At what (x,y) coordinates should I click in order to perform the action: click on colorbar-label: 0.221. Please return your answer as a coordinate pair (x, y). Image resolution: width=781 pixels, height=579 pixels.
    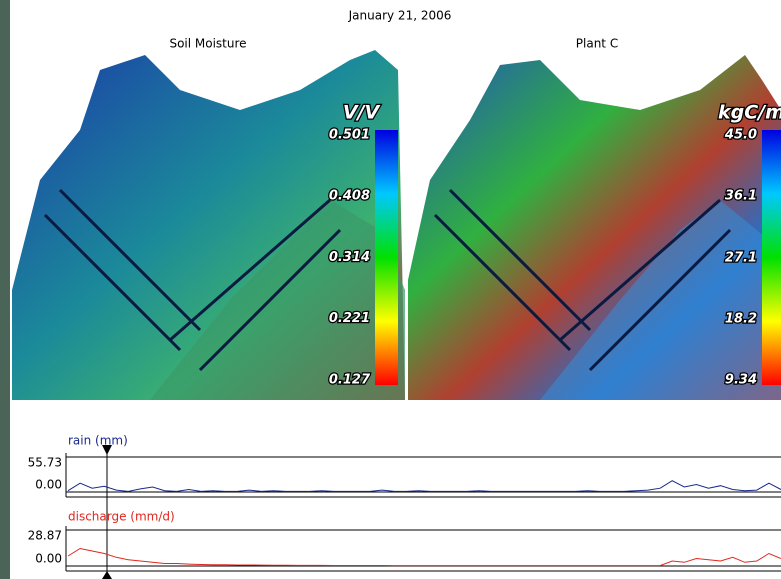
    Looking at the image, I should click on (349, 318).